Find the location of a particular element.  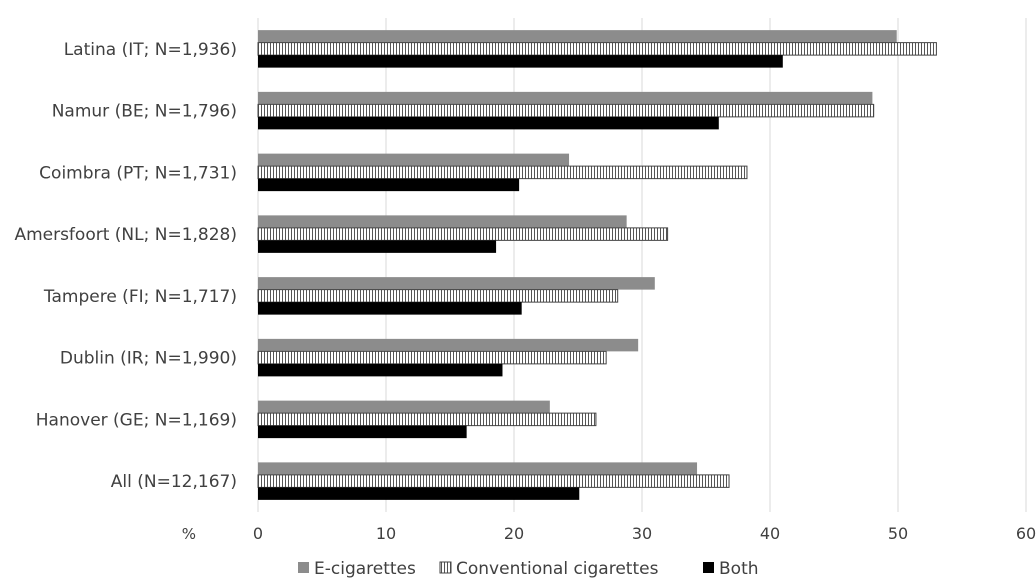

legend-label: Conventional cigarettes is located at coordinates (557, 569).